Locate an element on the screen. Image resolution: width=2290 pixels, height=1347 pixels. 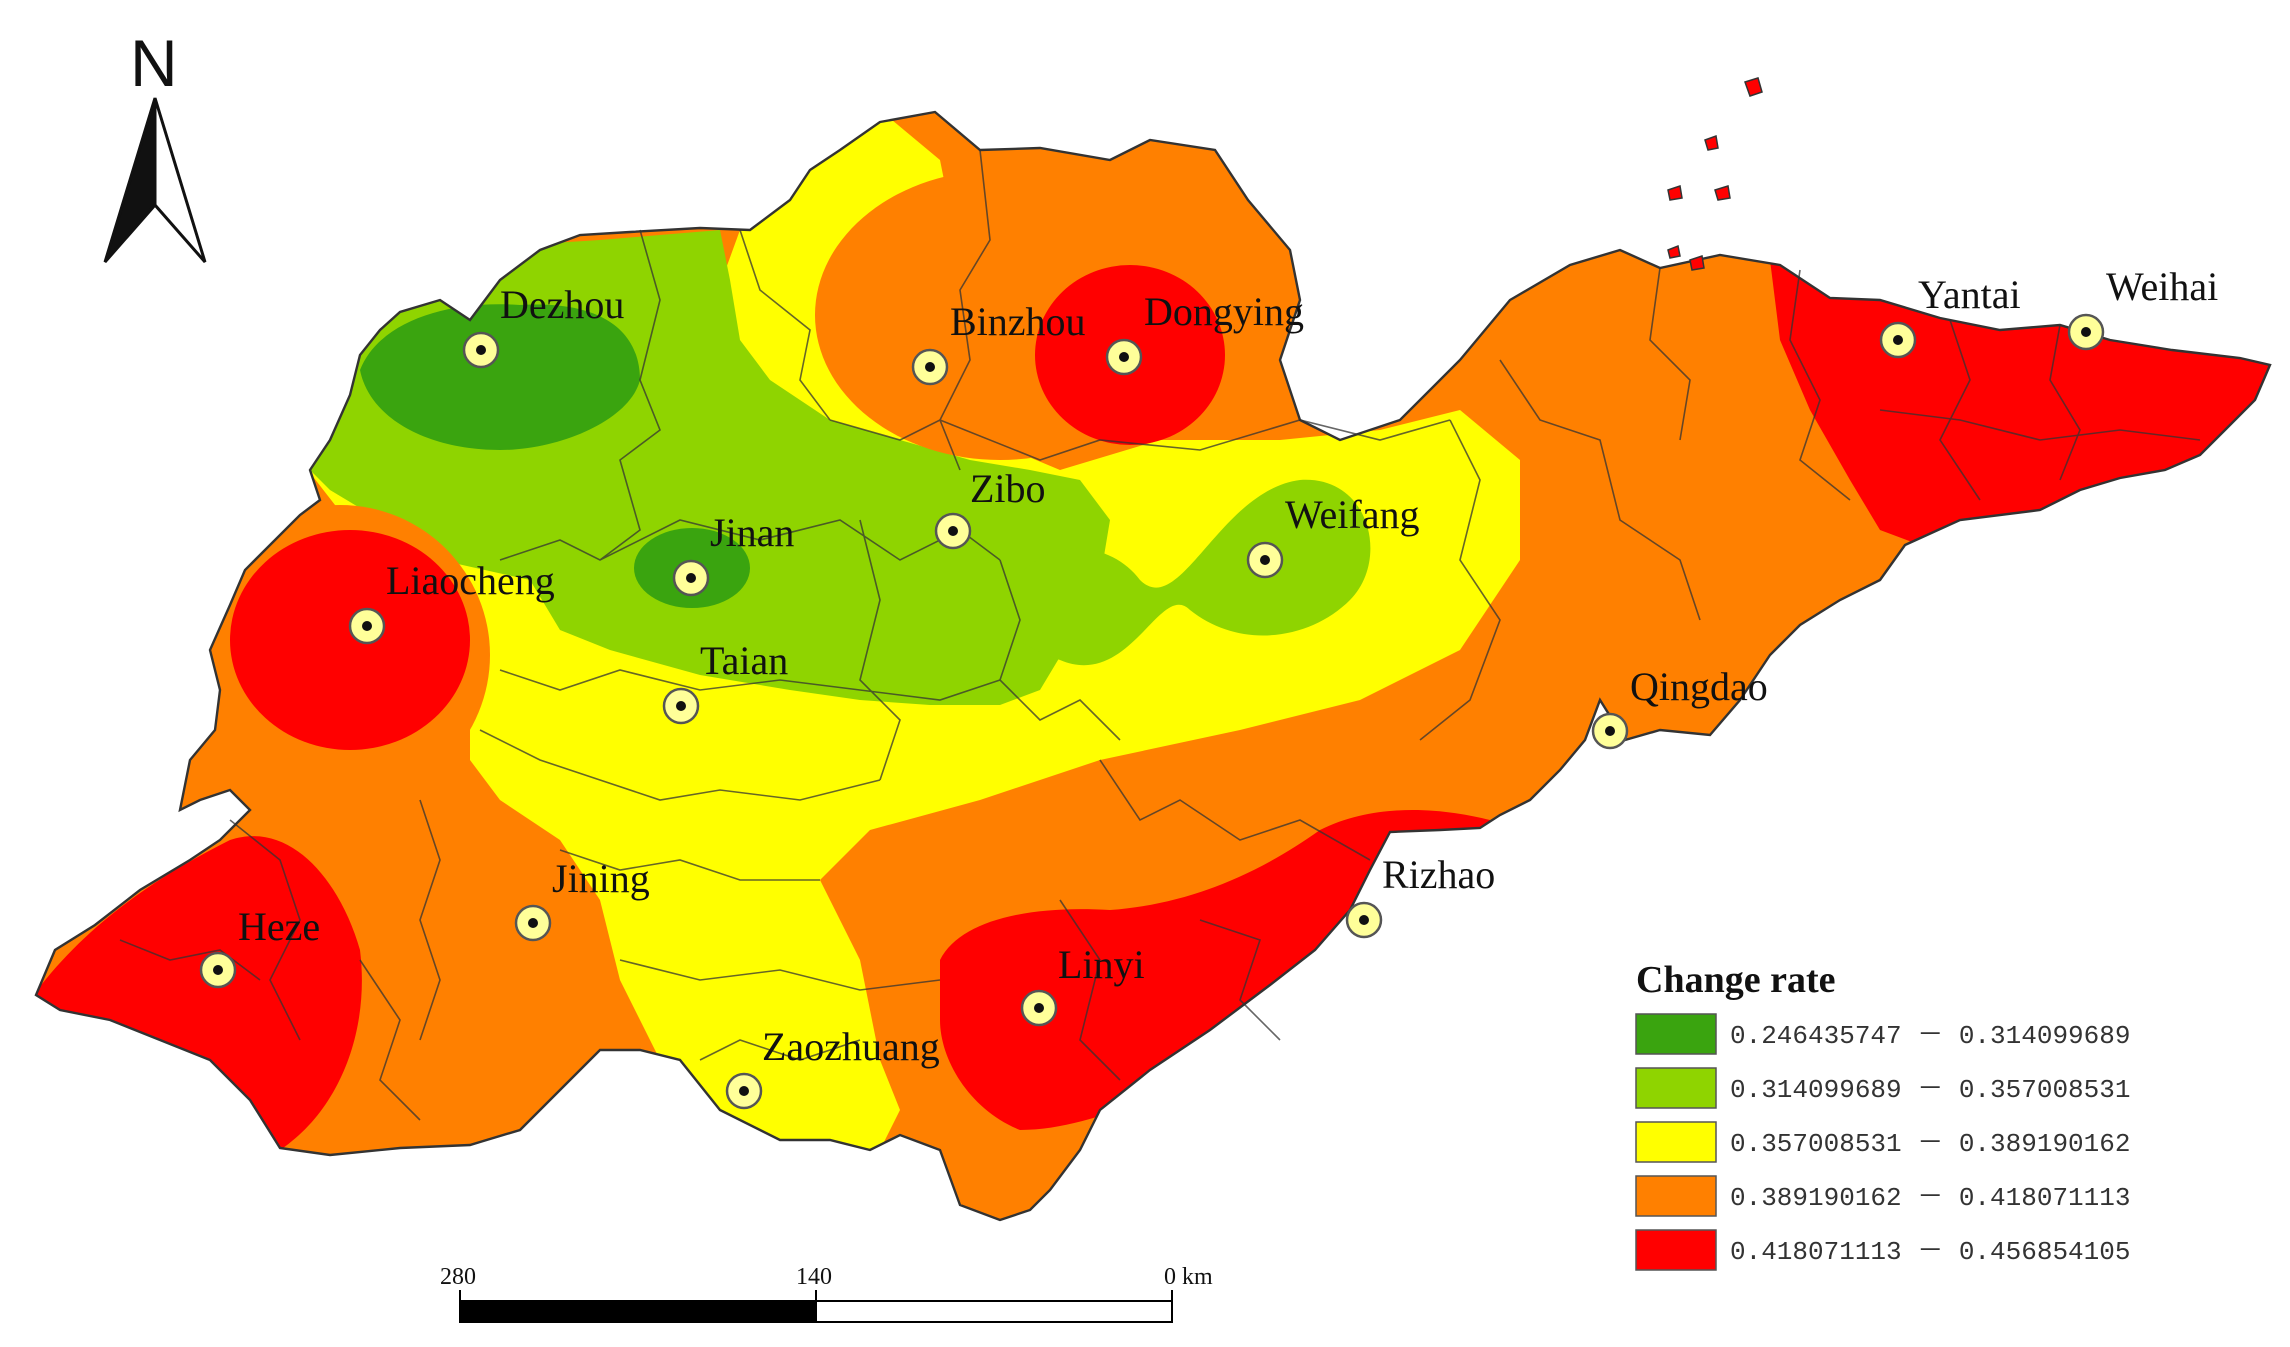
islands is located at coordinates (1715, 174).